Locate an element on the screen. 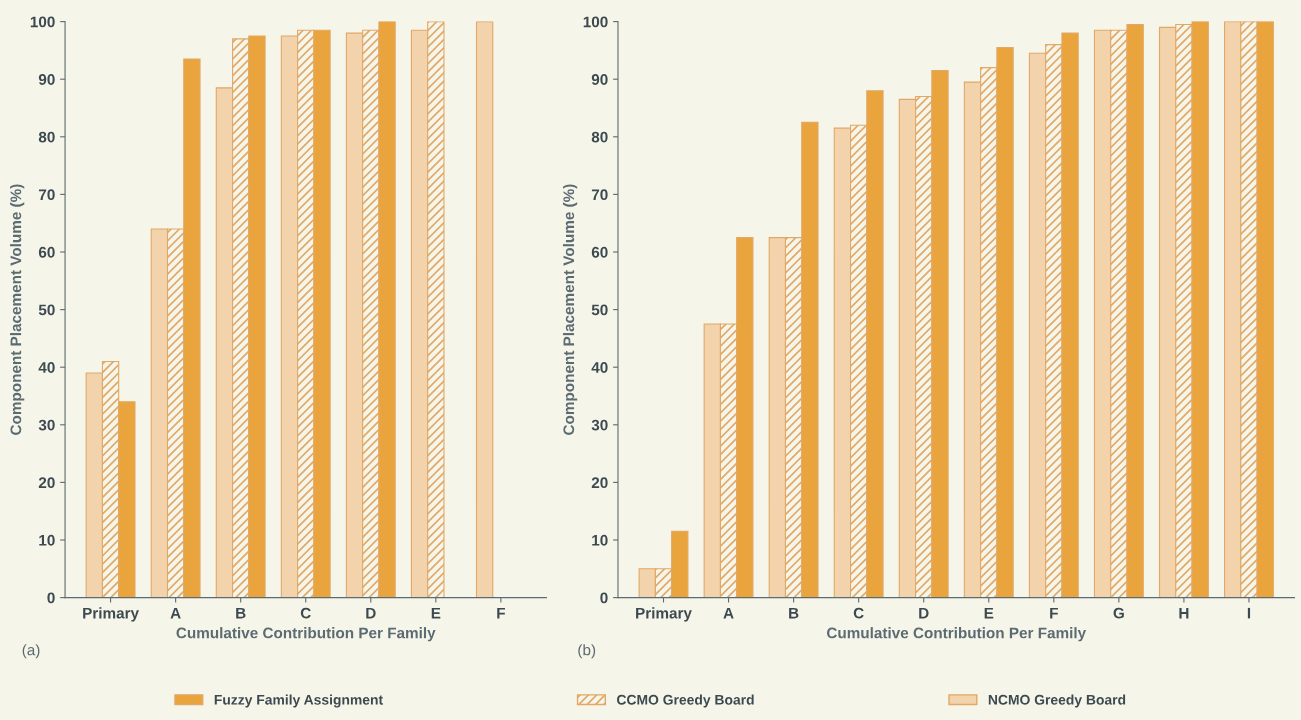 This screenshot has width=1301, height=720. x-tick-label: H is located at coordinates (1184, 613).